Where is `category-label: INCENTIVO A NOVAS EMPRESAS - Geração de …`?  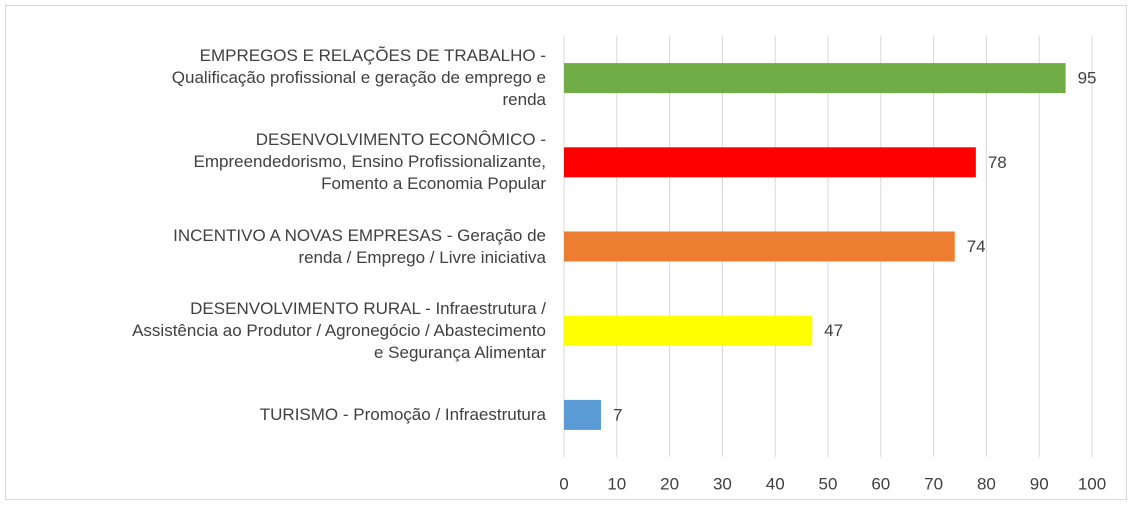 category-label: INCENTIVO A NOVAS EMPRESAS - Geração de … is located at coordinates (359, 246).